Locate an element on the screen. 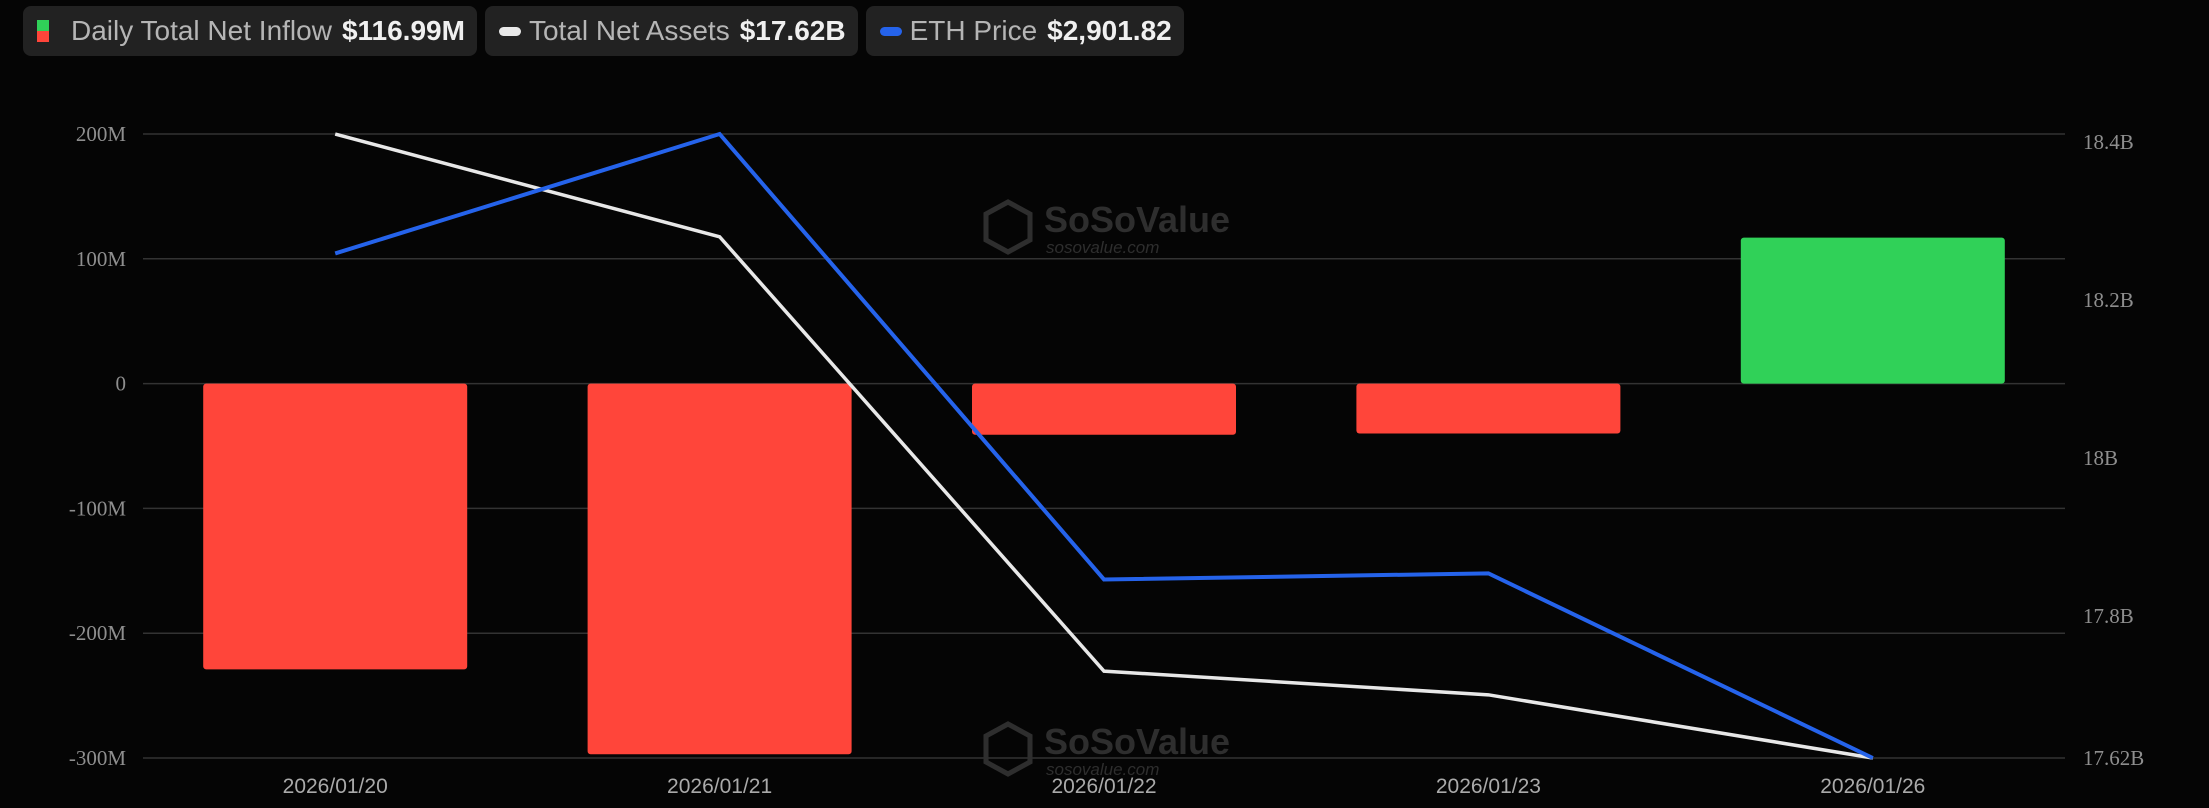 The width and height of the screenshot is (2209, 808). right-tick-label: 18.2B is located at coordinates (2108, 300).